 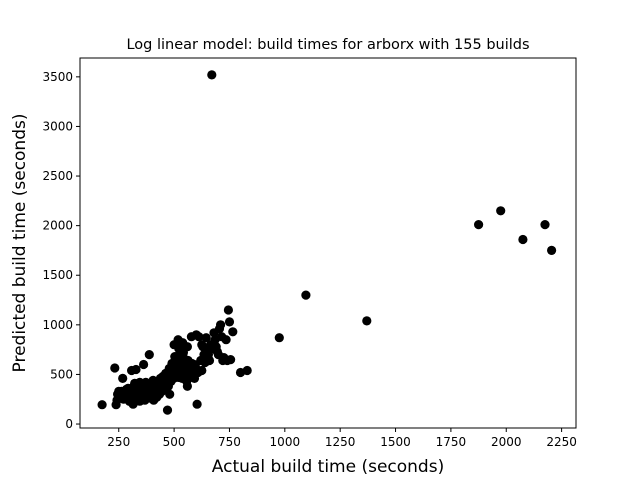 What do you see at coordinates (285, 442) in the screenshot?
I see `x-tick-label: 1000` at bounding box center [285, 442].